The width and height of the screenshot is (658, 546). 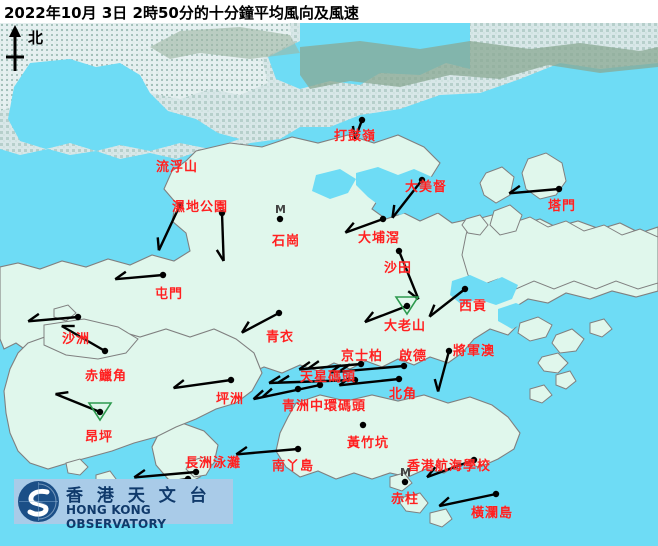 What do you see at coordinates (473, 306) in the screenshot?
I see `station-label: 西貢` at bounding box center [473, 306].